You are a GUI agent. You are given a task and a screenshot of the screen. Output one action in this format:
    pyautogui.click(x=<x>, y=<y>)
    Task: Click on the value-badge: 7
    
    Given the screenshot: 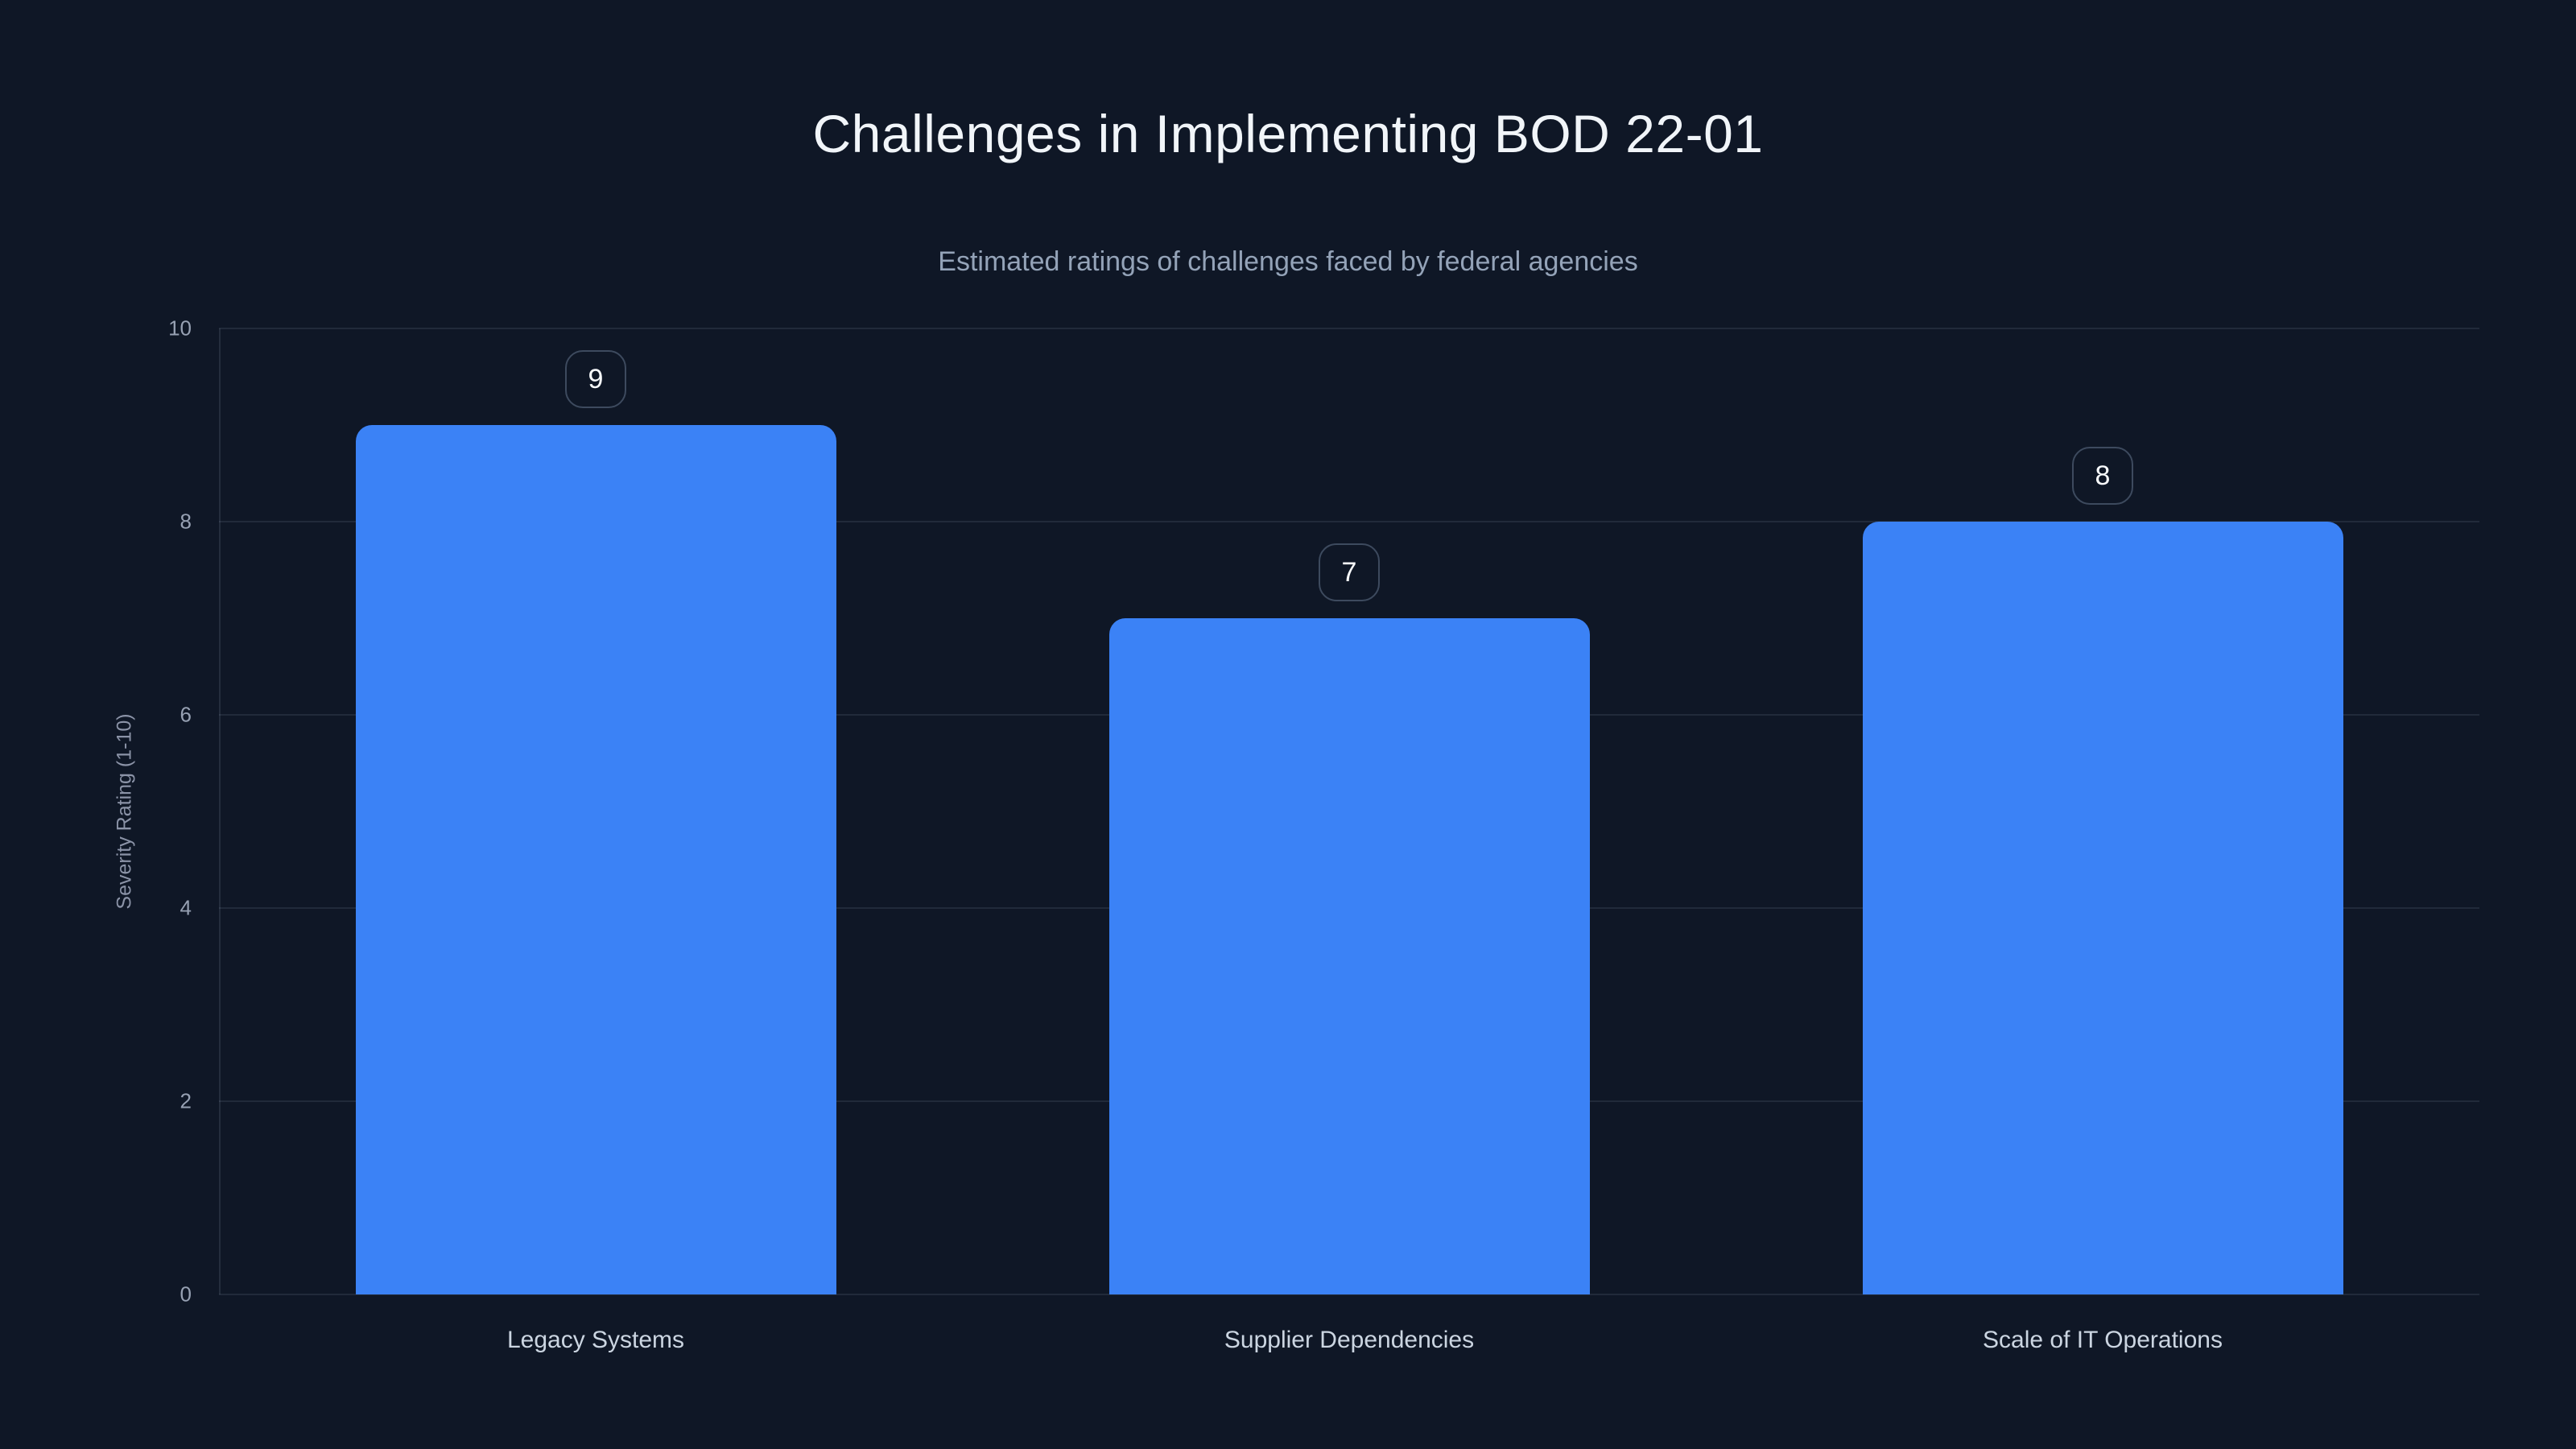 What is the action you would take?
    pyautogui.click(x=1349, y=572)
    